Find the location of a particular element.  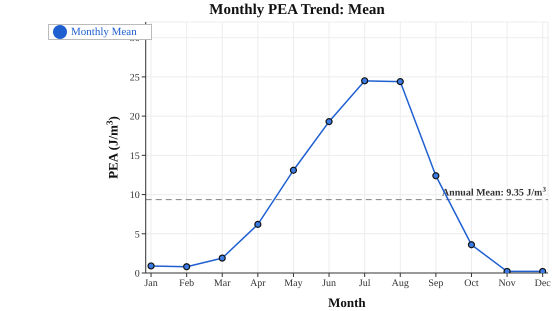

x-tick-label: Jan is located at coordinates (151, 284).